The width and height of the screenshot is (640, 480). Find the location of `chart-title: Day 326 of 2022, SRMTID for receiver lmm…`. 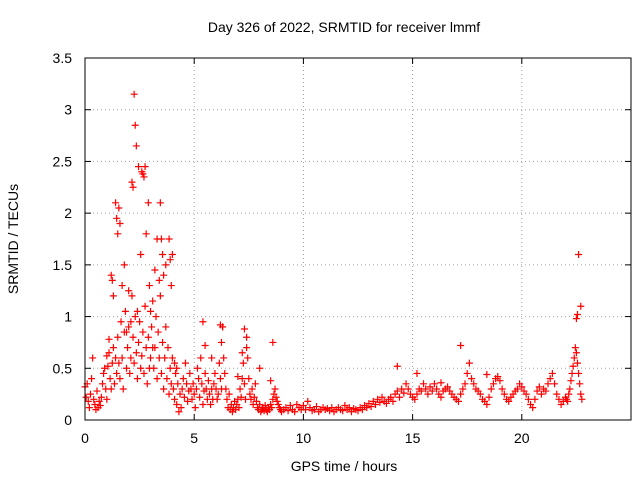

chart-title: Day 326 of 2022, SRMTID for receiver lmm… is located at coordinates (344, 27).